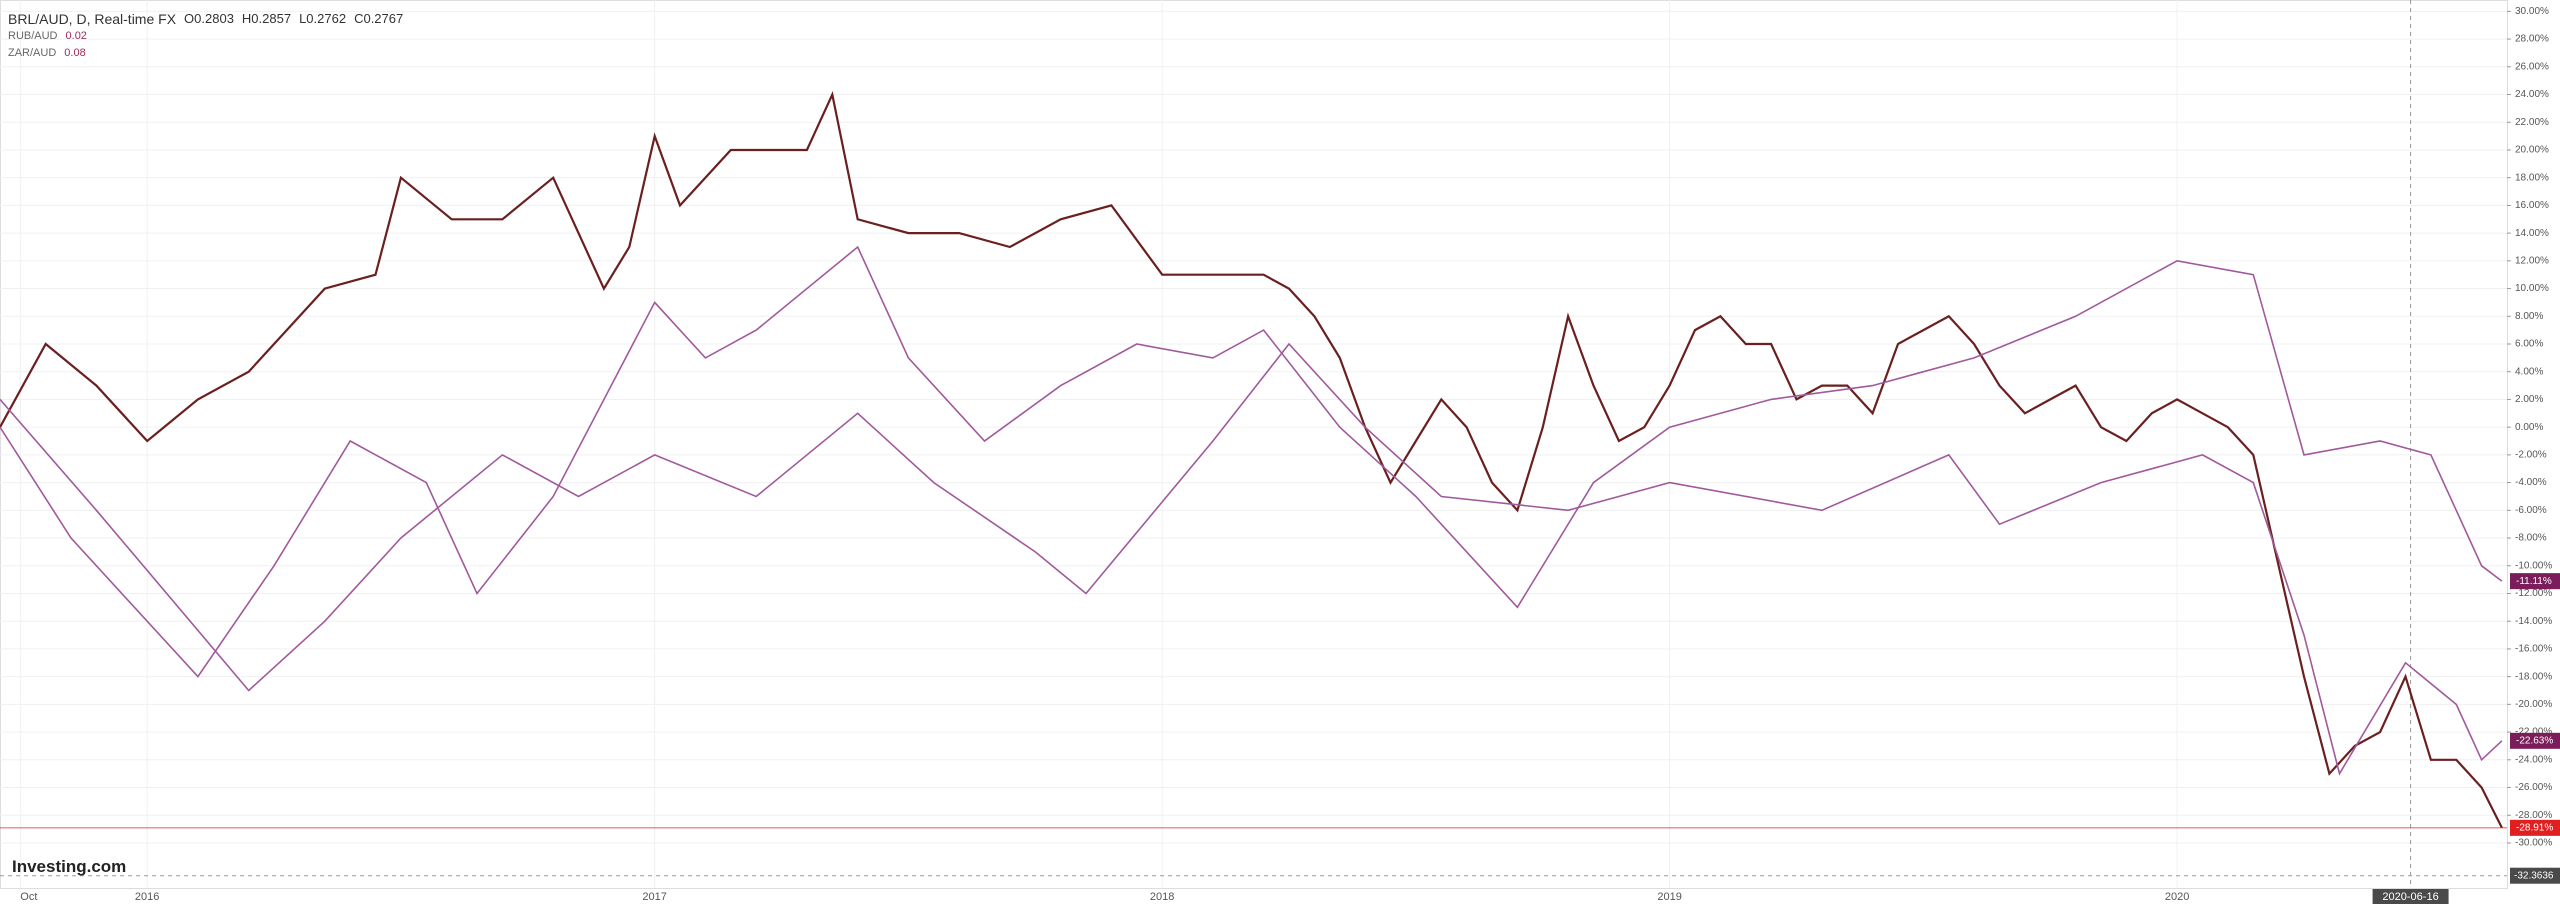 This screenshot has height=906, width=2560. What do you see at coordinates (147, 897) in the screenshot?
I see `x-tick-label: 2016` at bounding box center [147, 897].